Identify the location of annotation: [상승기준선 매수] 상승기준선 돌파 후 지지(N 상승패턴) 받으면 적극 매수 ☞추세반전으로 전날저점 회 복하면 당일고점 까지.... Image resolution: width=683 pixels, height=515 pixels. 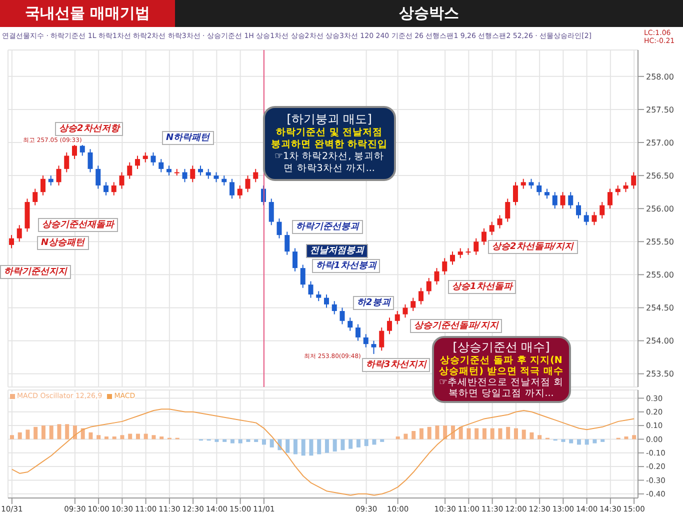
(501, 369).